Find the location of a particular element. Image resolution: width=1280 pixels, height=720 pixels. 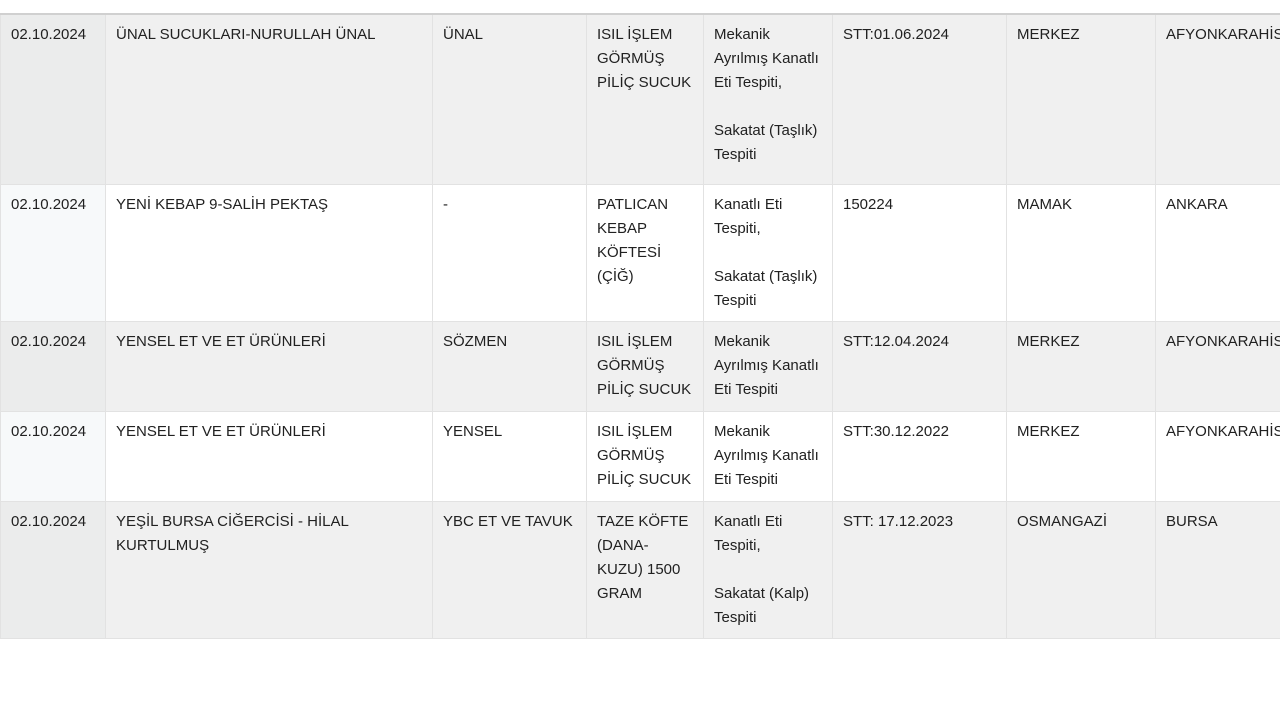

cell-lot: STT:01.06.2024 is located at coordinates (919, 99).